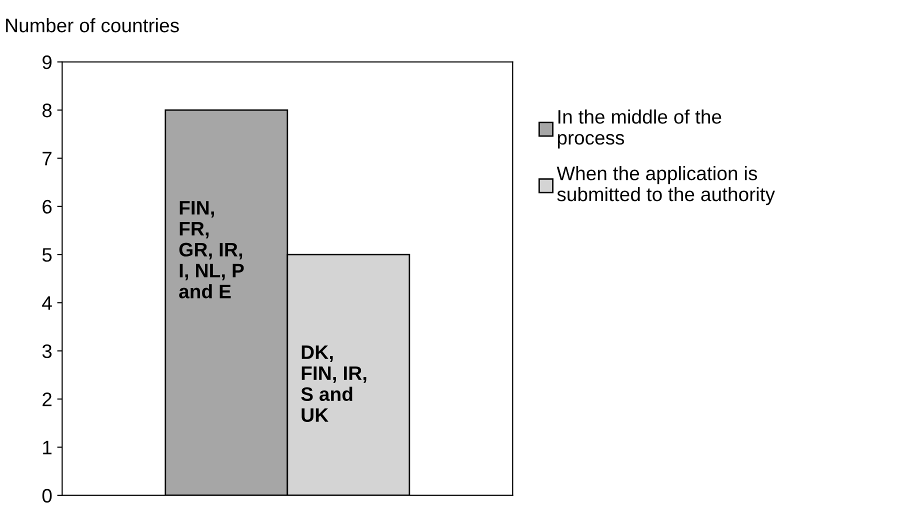 The image size is (901, 516). I want to click on y-tick-label: 5, so click(47, 255).